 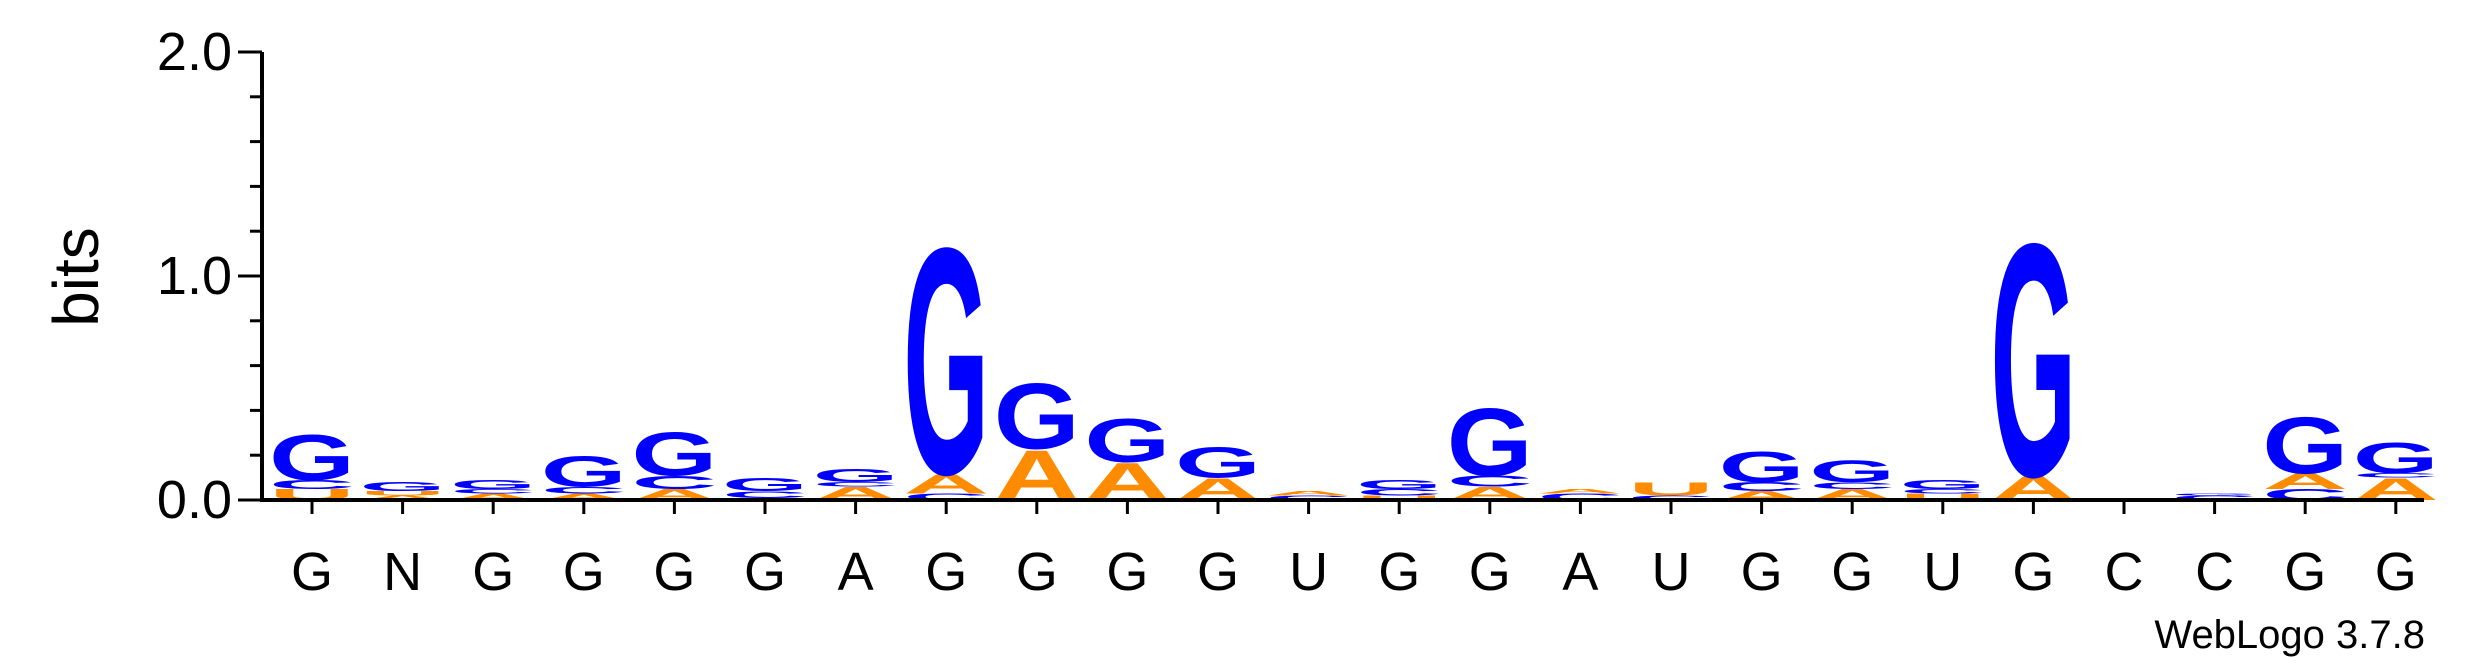 What do you see at coordinates (76, 277) in the screenshot?
I see `y-axis-label: bits` at bounding box center [76, 277].